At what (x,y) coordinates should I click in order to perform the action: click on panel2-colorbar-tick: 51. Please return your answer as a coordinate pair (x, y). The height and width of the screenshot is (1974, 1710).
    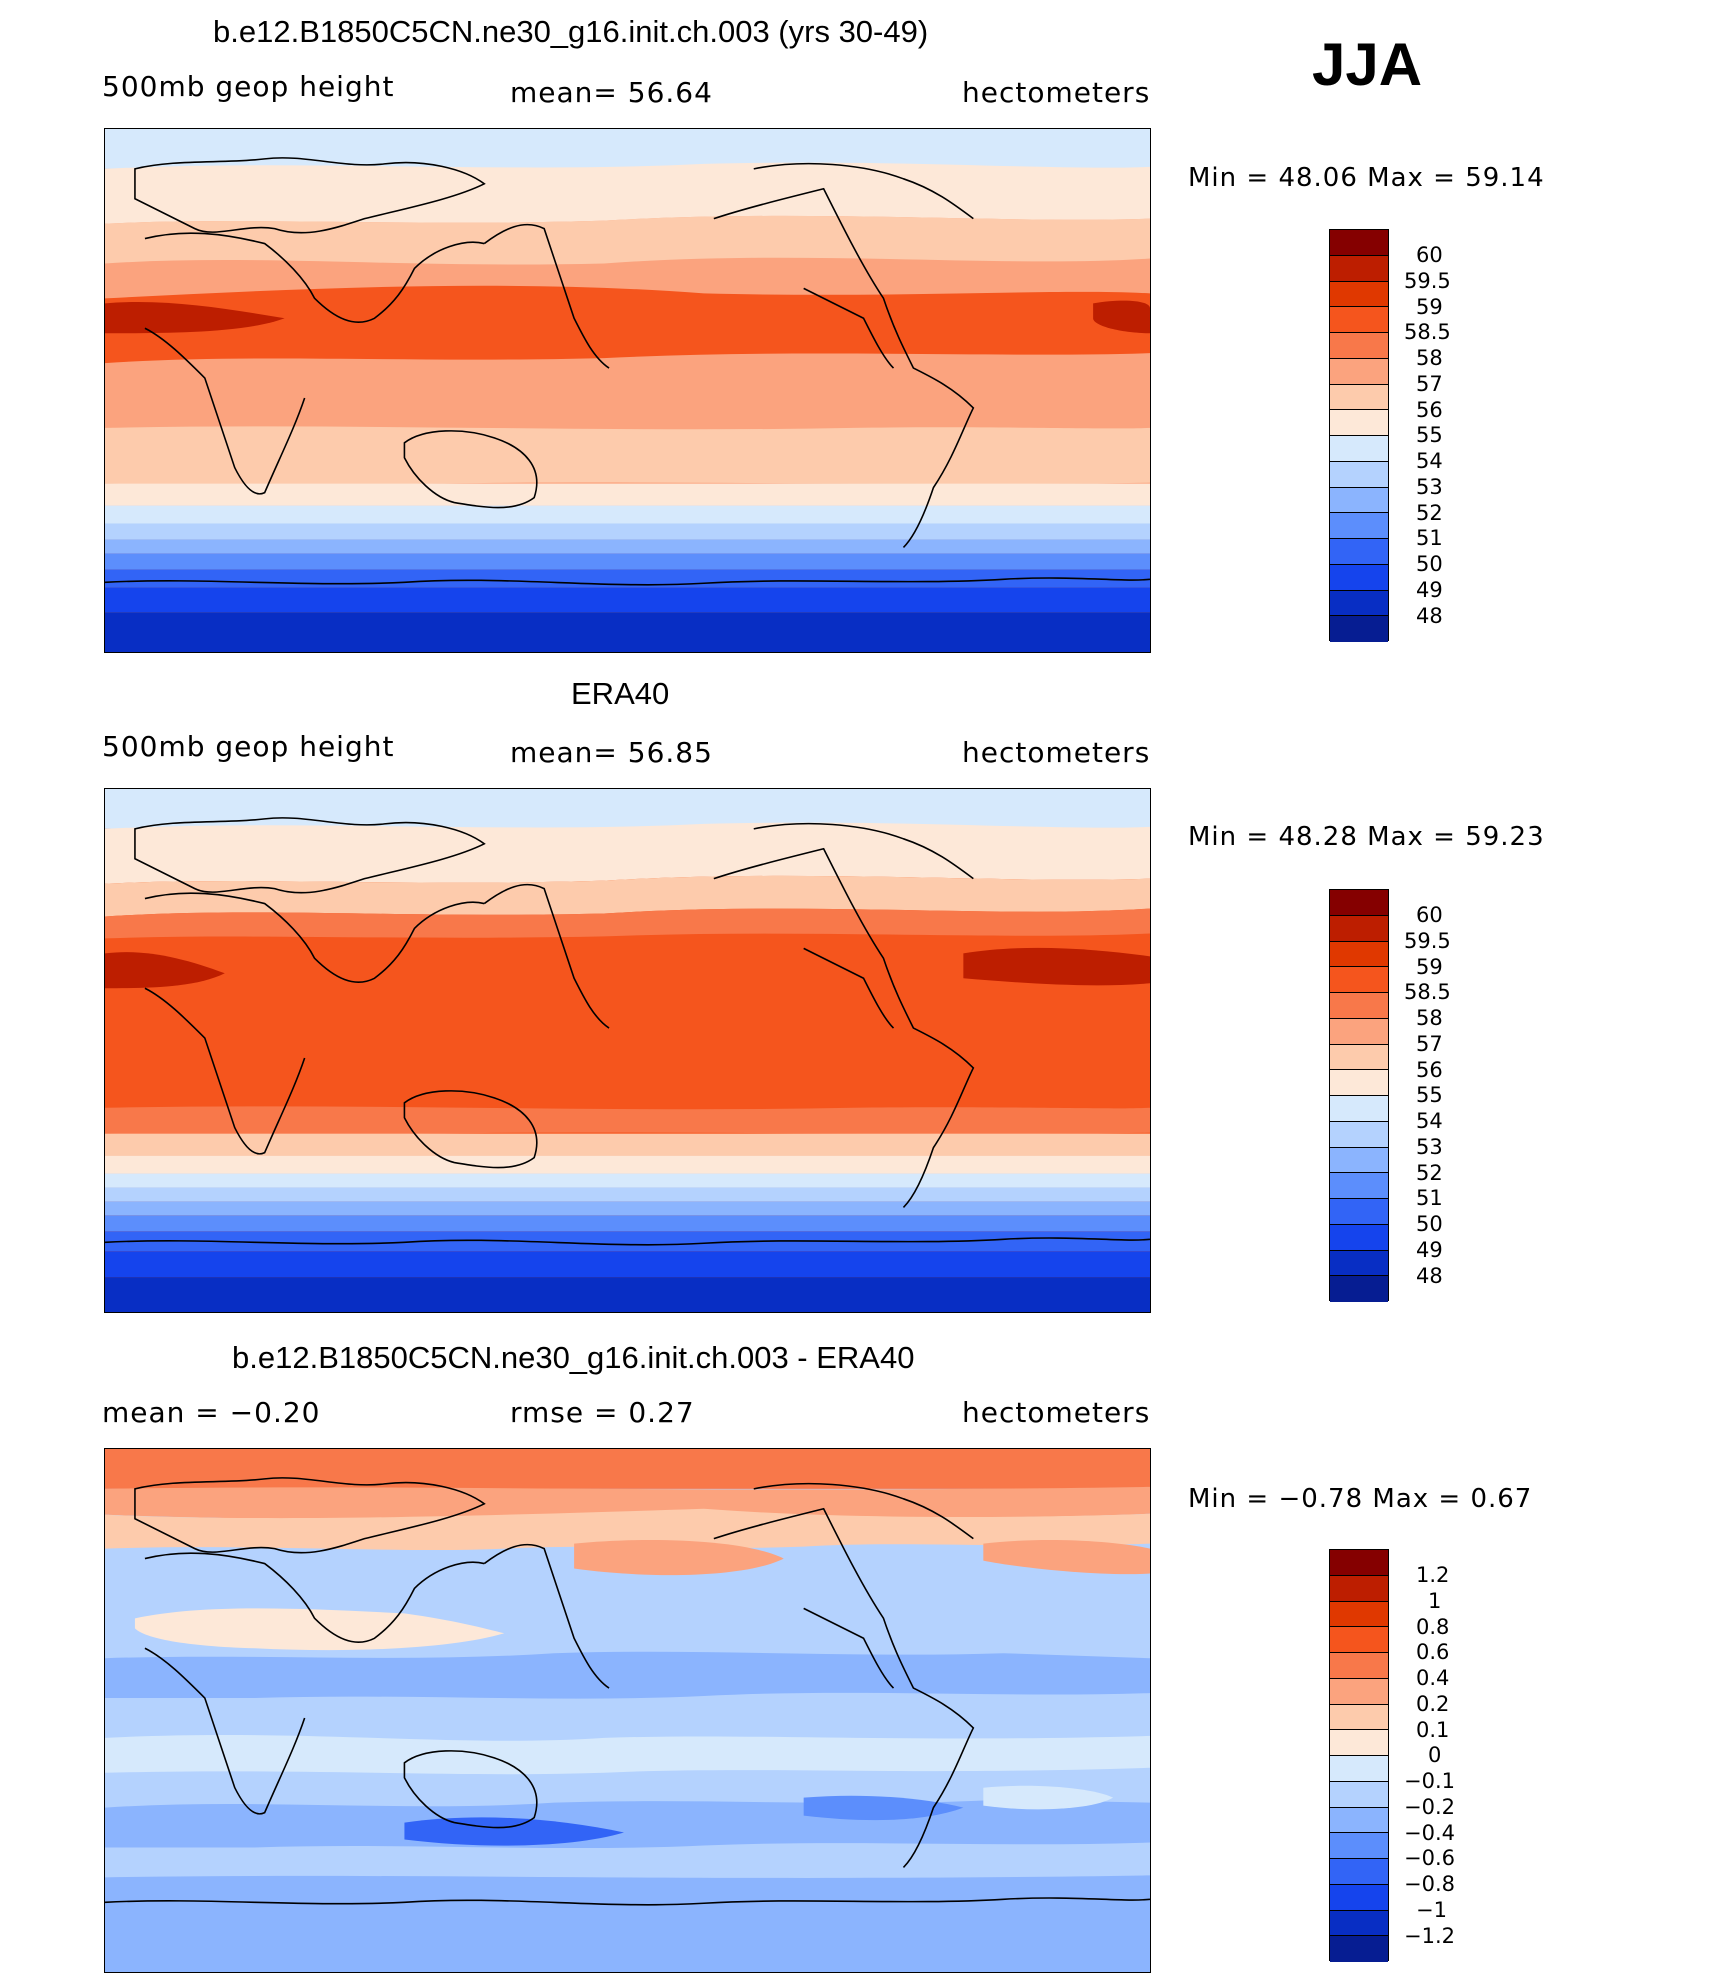
    Looking at the image, I should click on (1429, 1198).